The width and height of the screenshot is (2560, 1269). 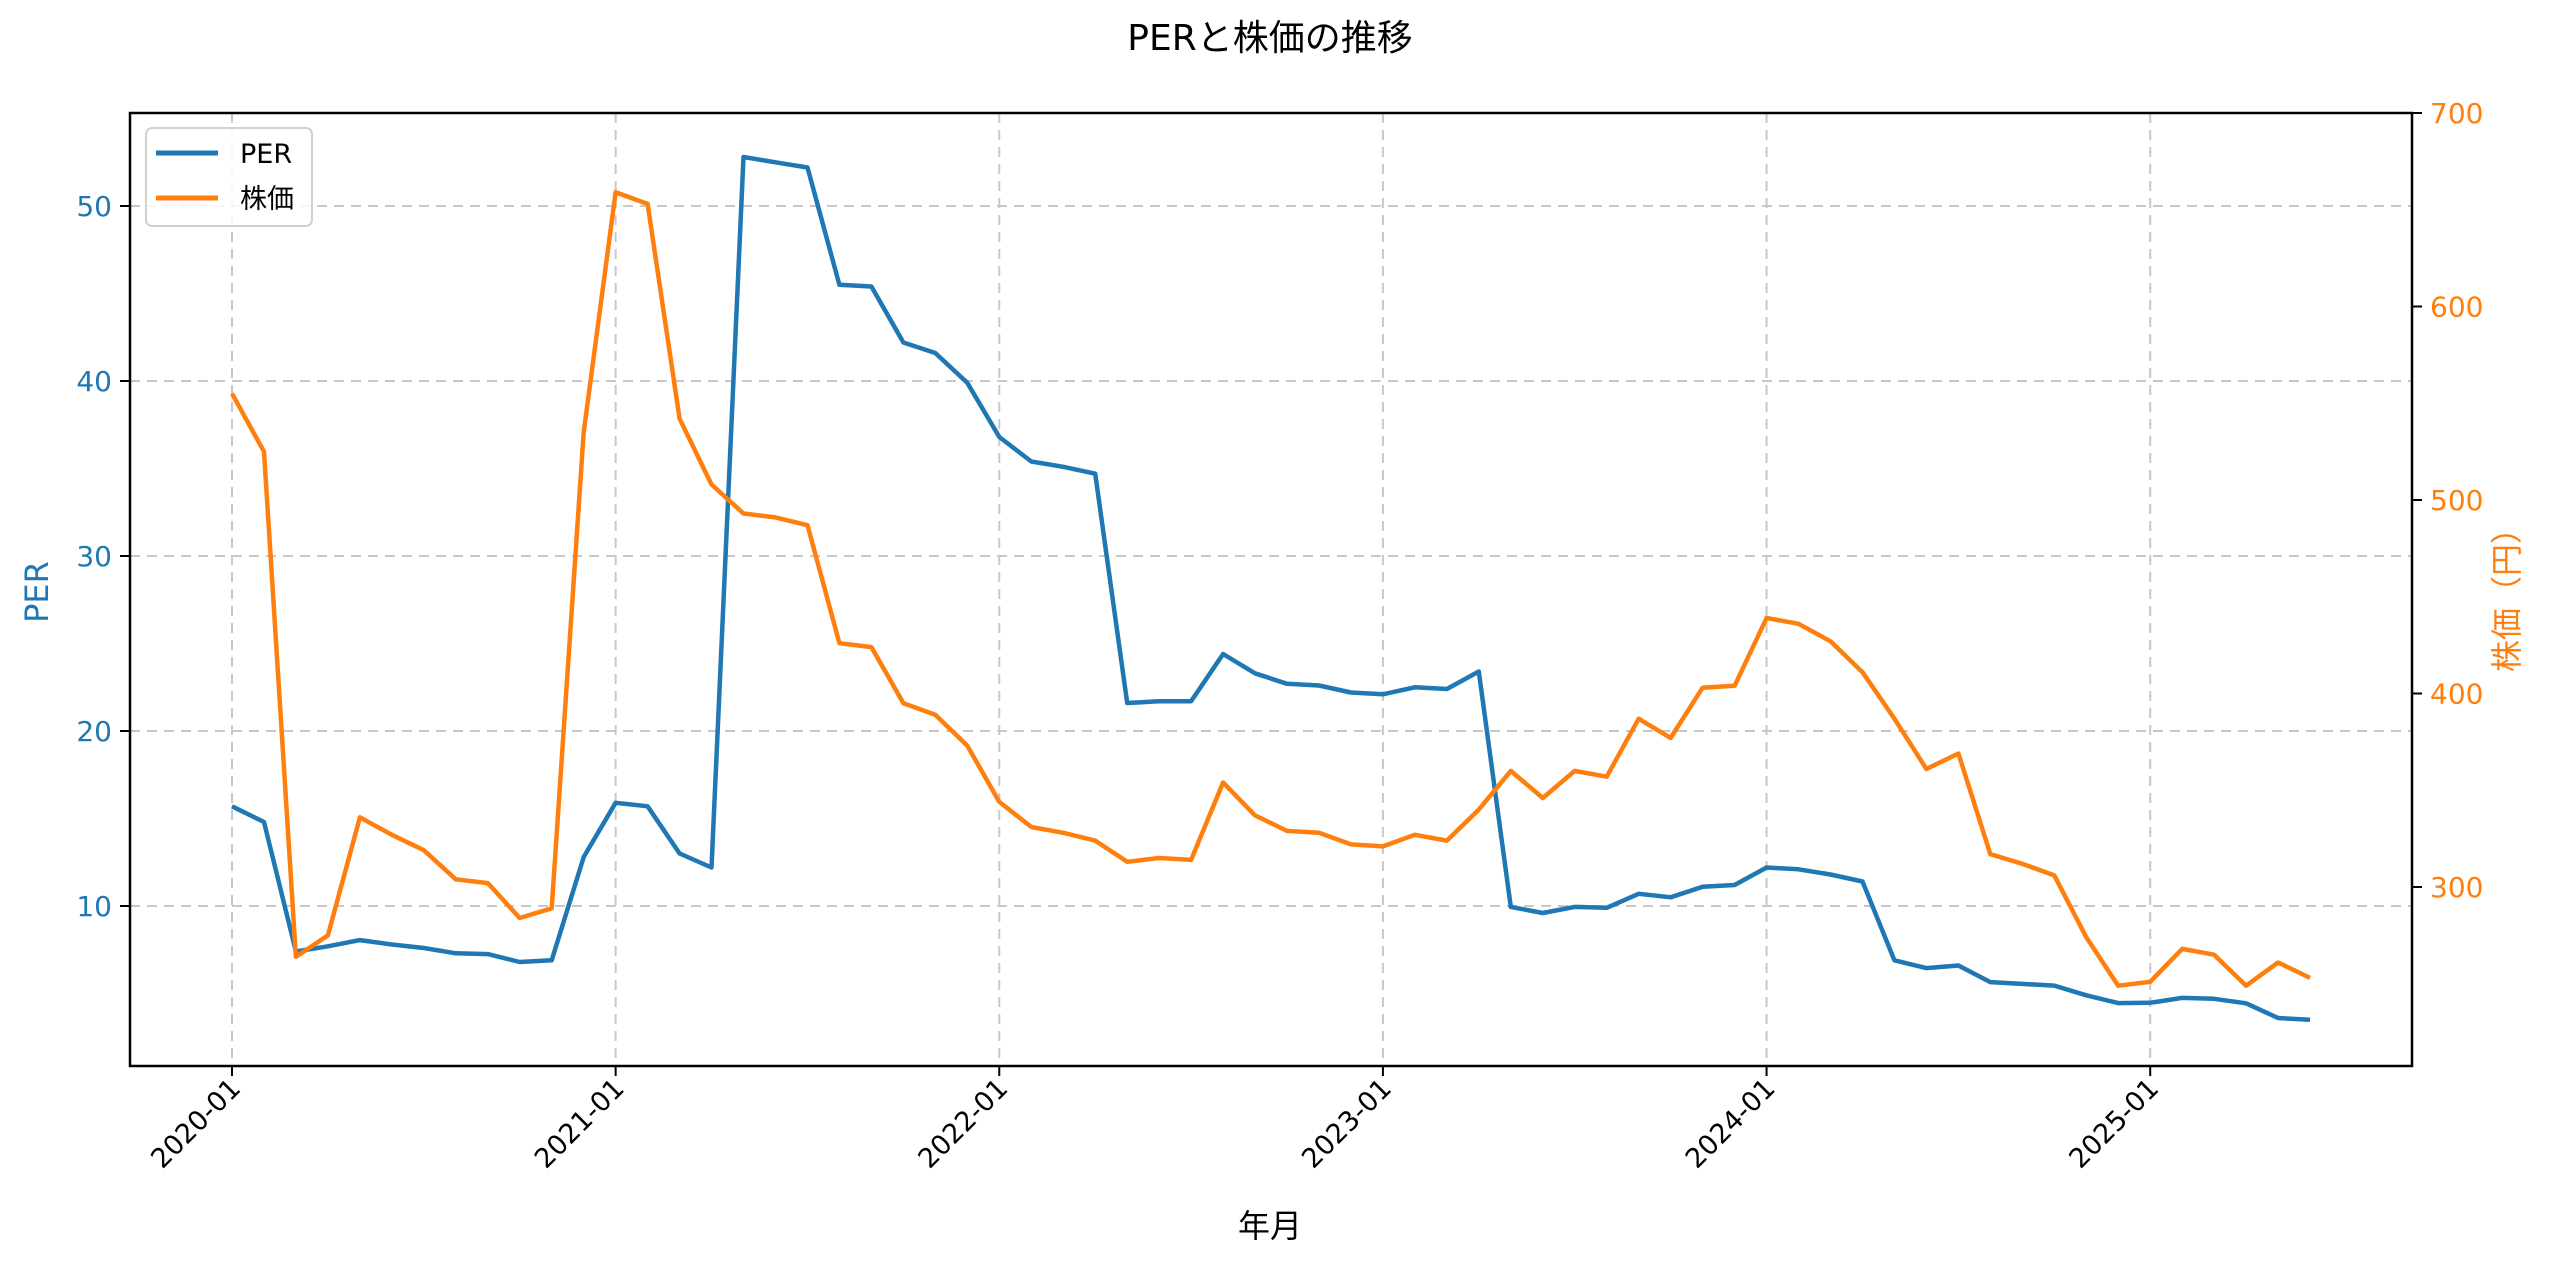 I want to click on x-axis-label: 年月, so click(x=1270, y=1226).